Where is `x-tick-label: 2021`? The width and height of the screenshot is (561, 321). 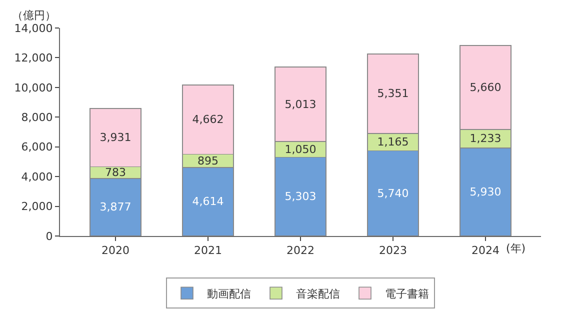 x-tick-label: 2021 is located at coordinates (208, 251).